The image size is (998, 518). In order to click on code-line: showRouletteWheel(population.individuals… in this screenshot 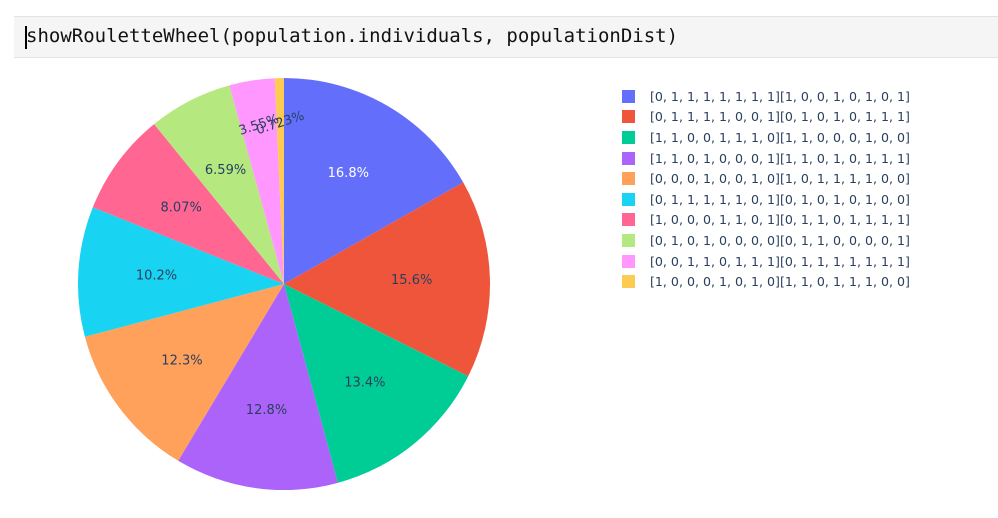, I will do `click(352, 36)`.